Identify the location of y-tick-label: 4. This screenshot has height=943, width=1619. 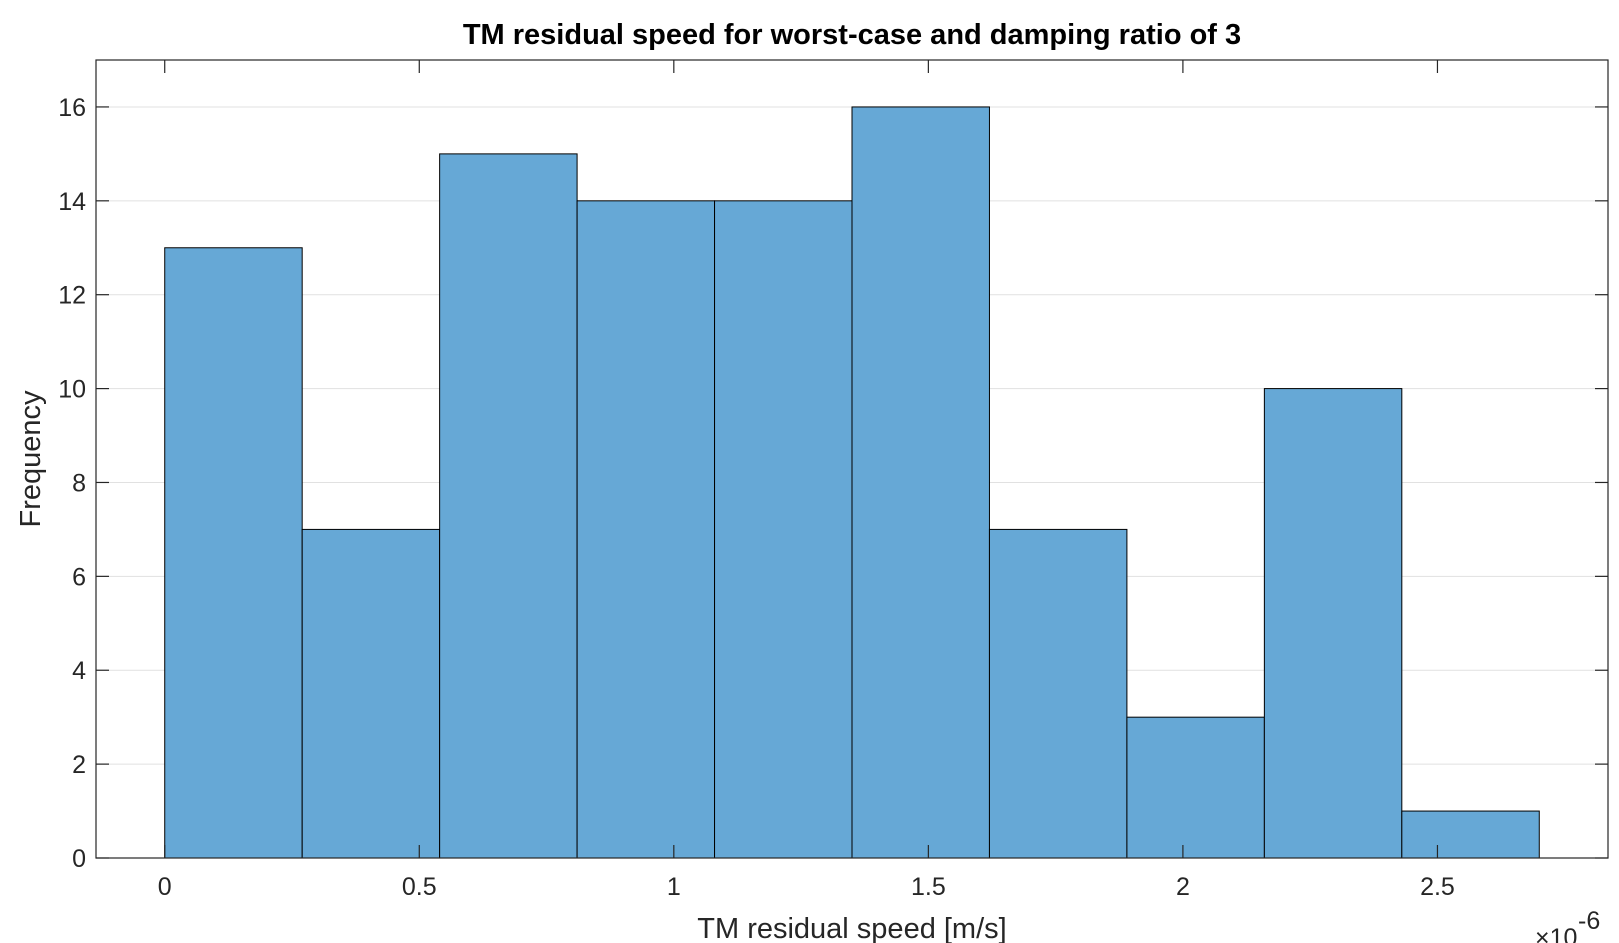
(79, 671).